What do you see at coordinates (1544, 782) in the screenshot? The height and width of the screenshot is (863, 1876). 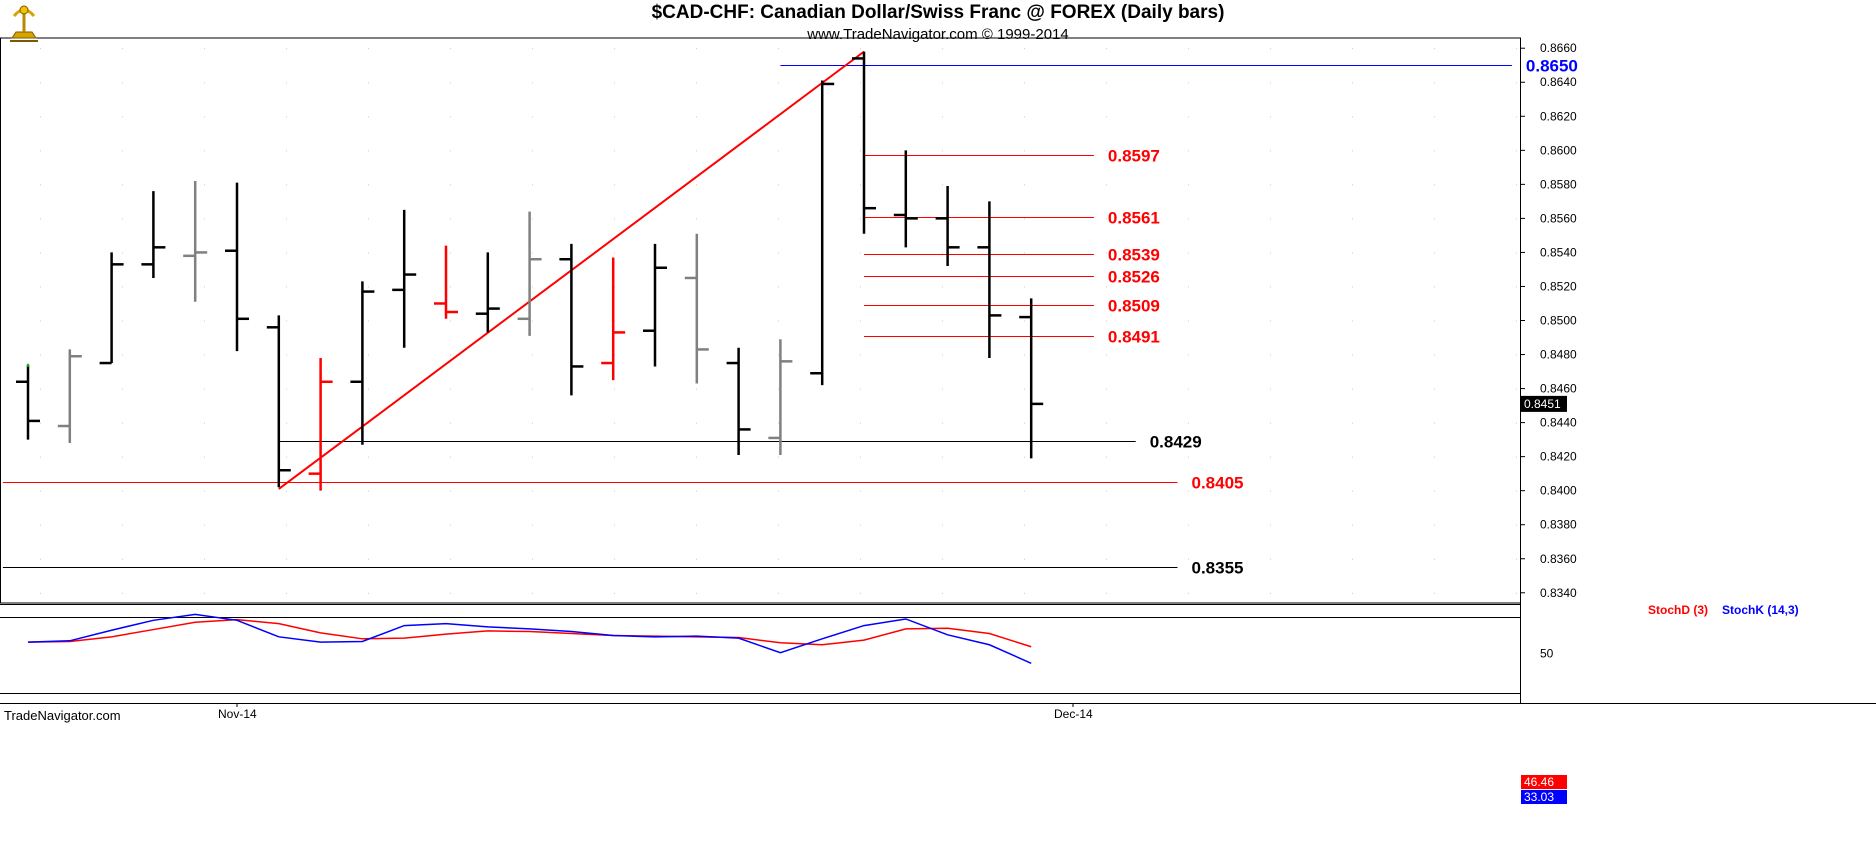 I see `stoch-last-badge` at bounding box center [1544, 782].